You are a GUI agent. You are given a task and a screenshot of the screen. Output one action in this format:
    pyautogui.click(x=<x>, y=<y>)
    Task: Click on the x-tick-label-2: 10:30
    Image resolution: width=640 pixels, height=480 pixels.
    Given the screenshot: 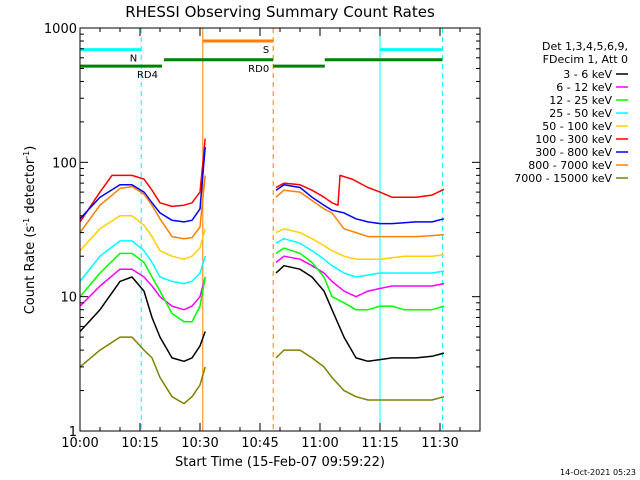 What is the action you would take?
    pyautogui.click(x=199, y=443)
    